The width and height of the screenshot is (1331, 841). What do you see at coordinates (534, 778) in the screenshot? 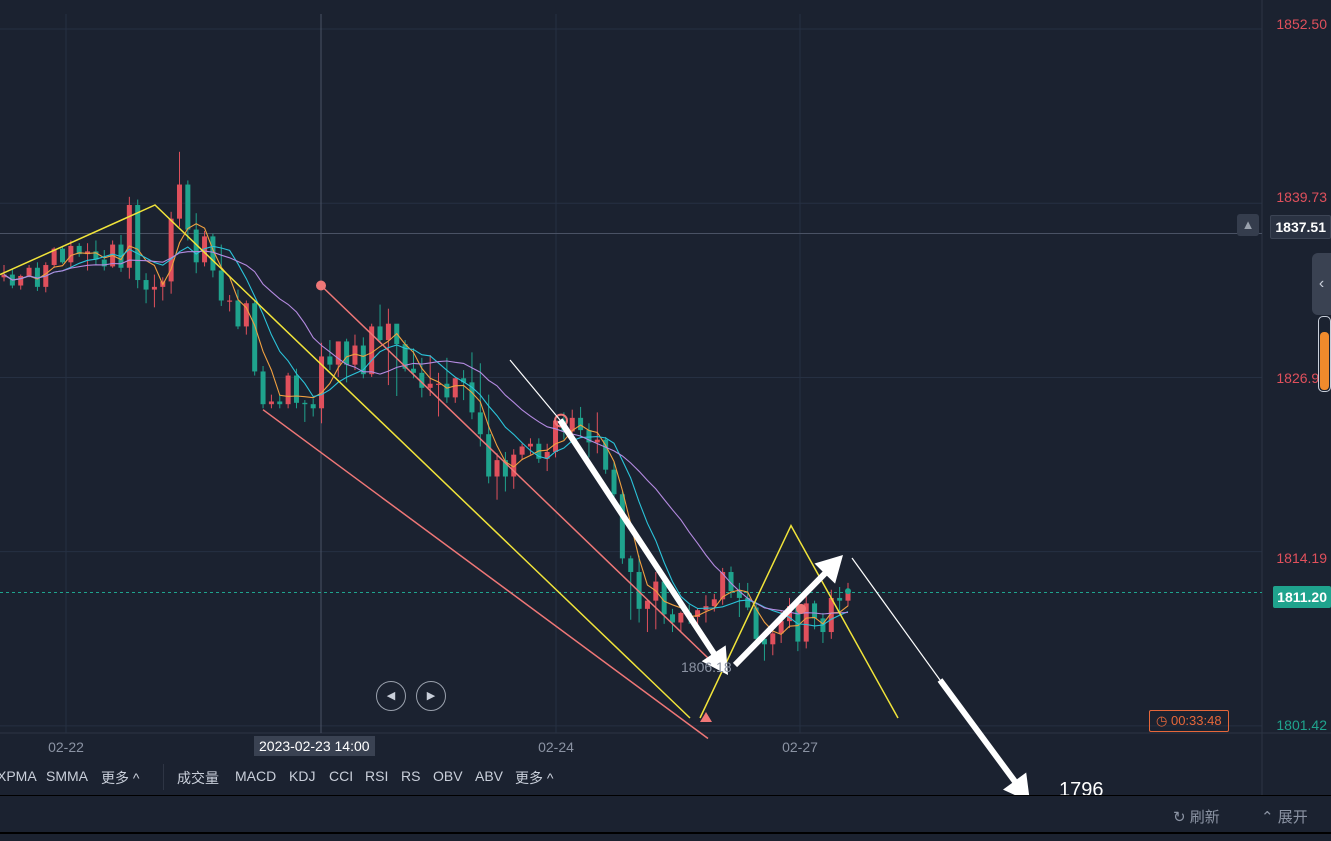
I see `indicator-more-sub: 更多 ^` at bounding box center [534, 778].